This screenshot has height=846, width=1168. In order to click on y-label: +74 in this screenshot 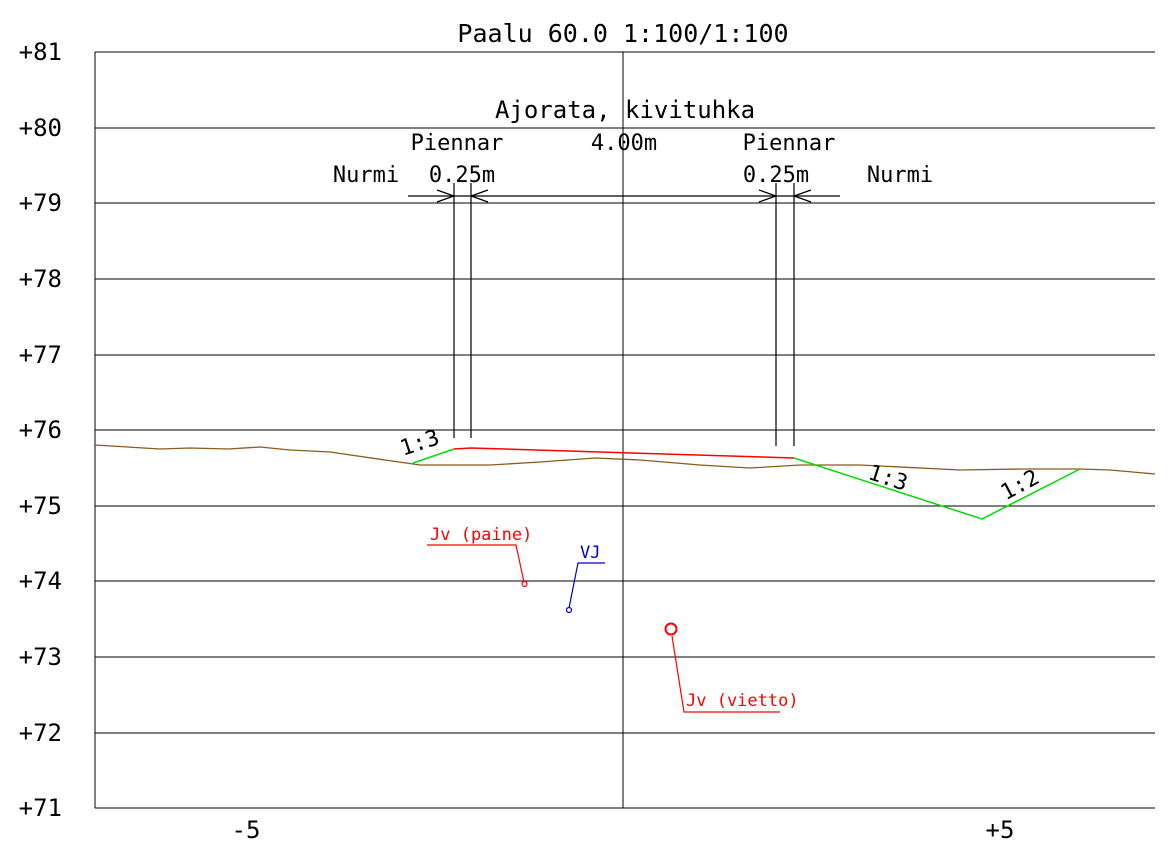, I will do `click(40, 581)`.